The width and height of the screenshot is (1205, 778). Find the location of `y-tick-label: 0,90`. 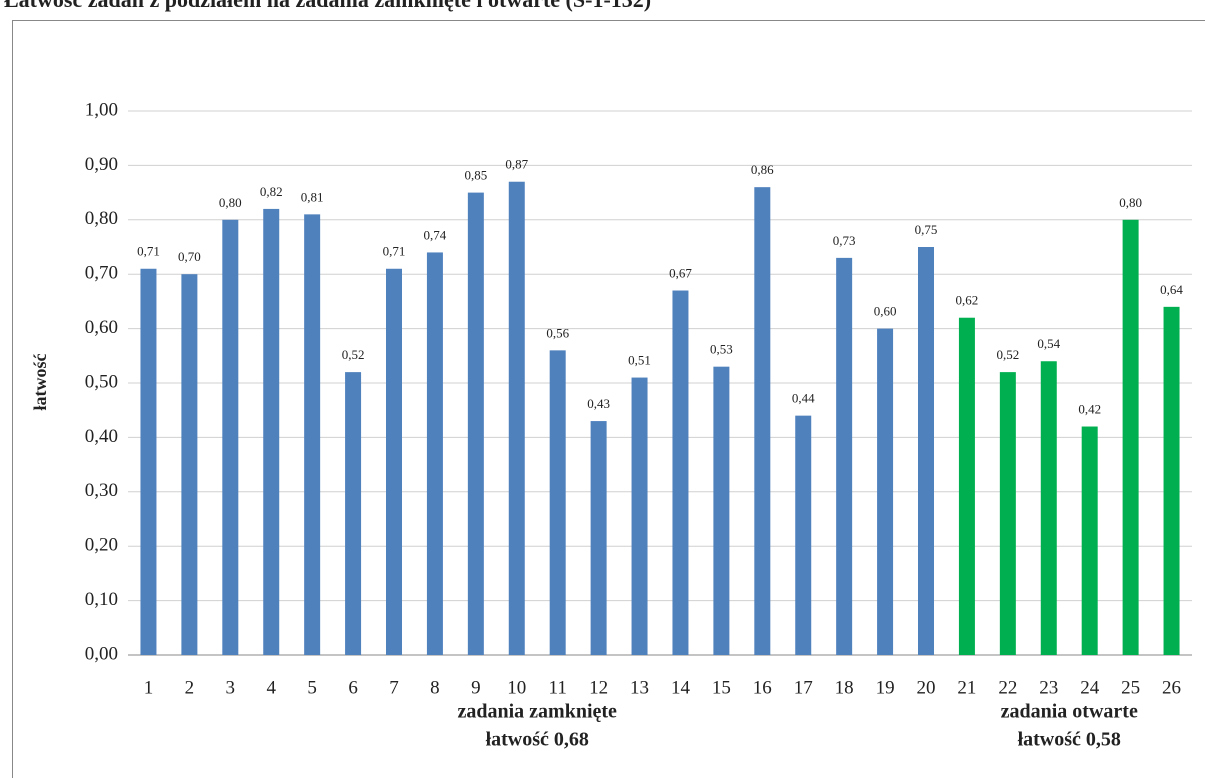

y-tick-label: 0,90 is located at coordinates (101, 164).